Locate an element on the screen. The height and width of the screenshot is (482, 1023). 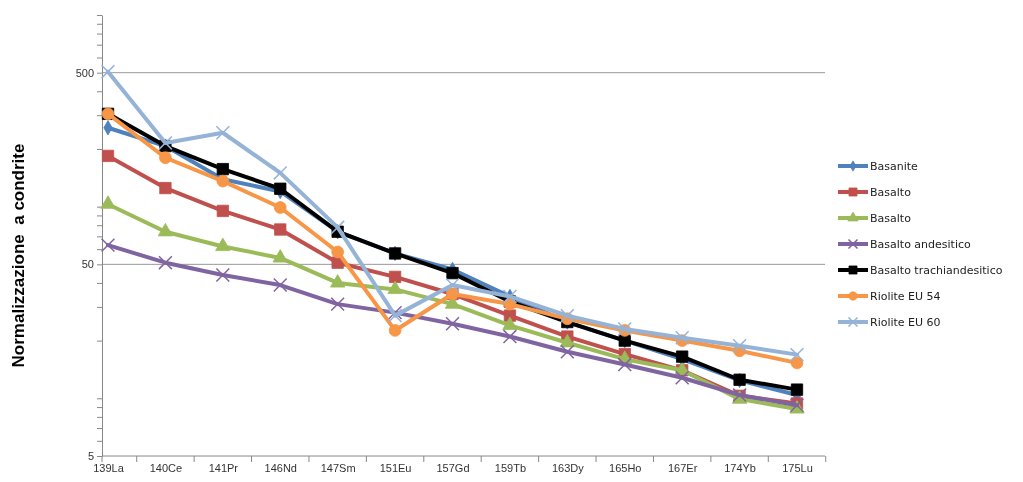
x-tick-label: 147Sm is located at coordinates (338, 467).